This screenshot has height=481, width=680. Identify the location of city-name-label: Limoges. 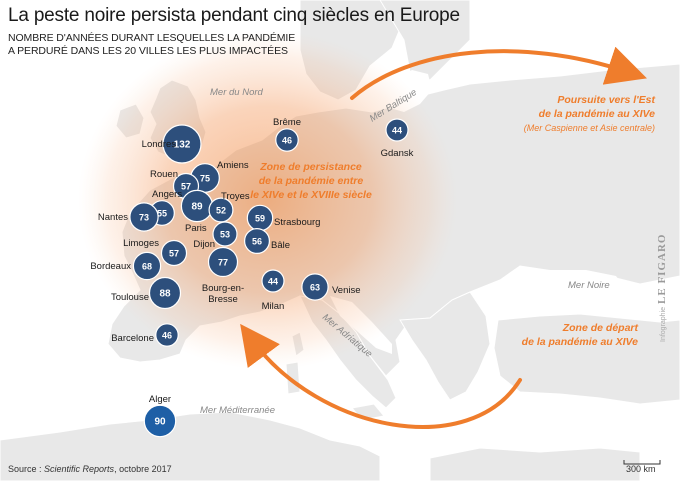
(141, 243).